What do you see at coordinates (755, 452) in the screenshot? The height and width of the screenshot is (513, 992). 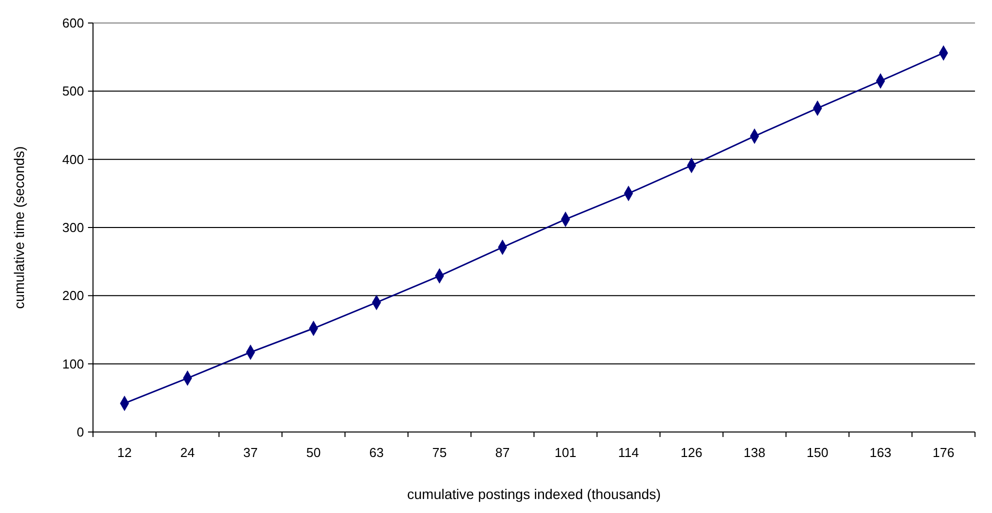 I see `x-tick-label: 138` at bounding box center [755, 452].